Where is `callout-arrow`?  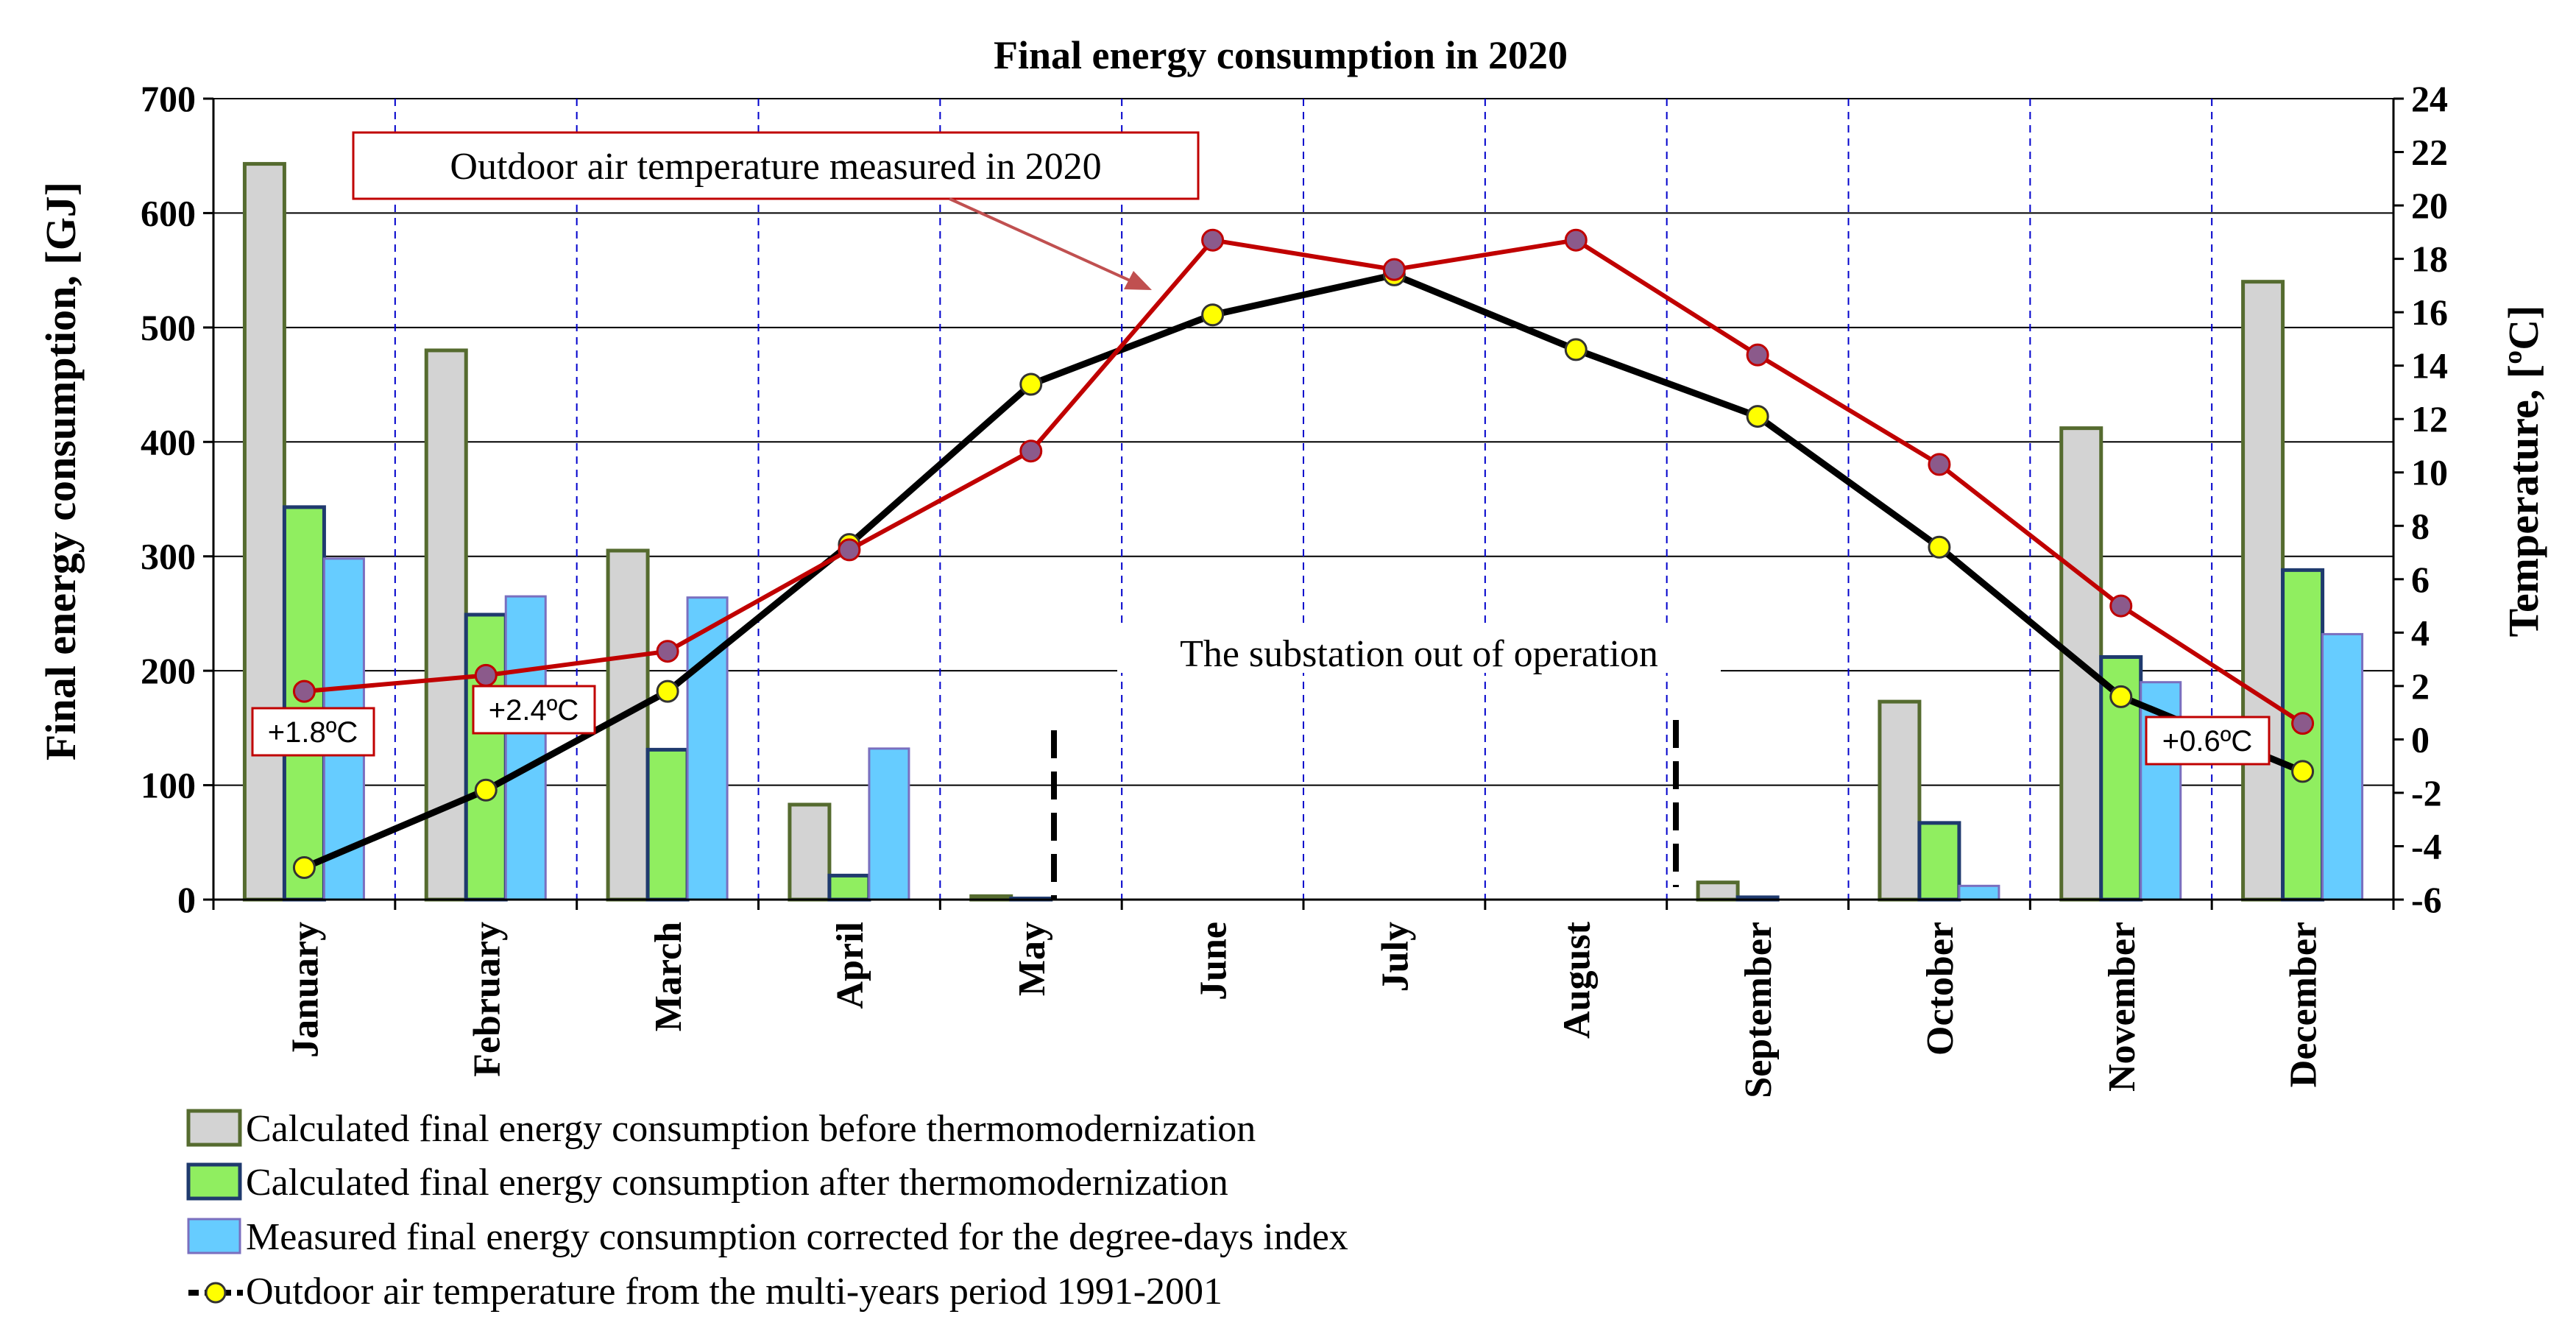
callout-arrow is located at coordinates (1047, 243).